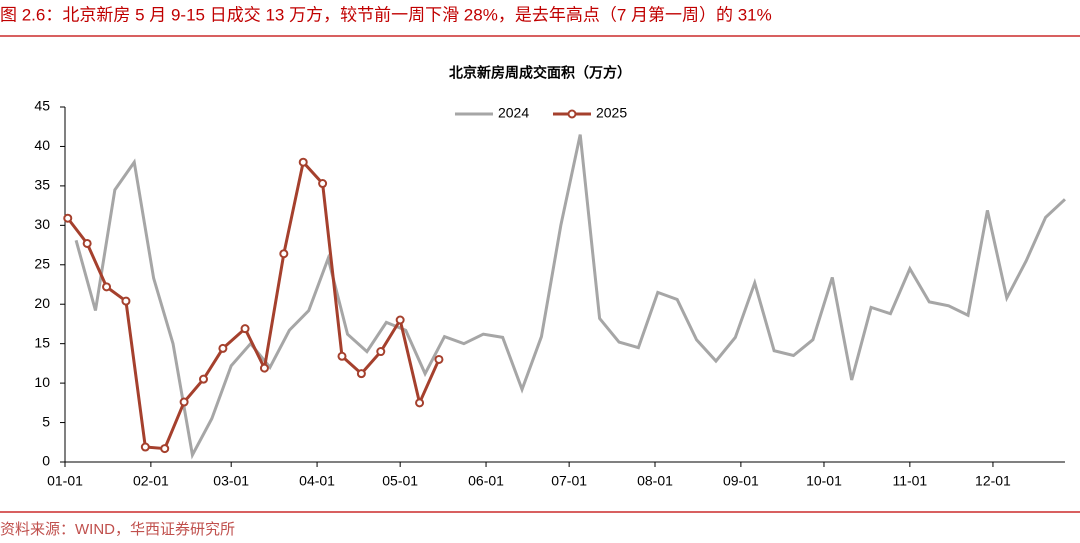 The width and height of the screenshot is (1080, 543). I want to click on legend-label: 2024, so click(513, 113).